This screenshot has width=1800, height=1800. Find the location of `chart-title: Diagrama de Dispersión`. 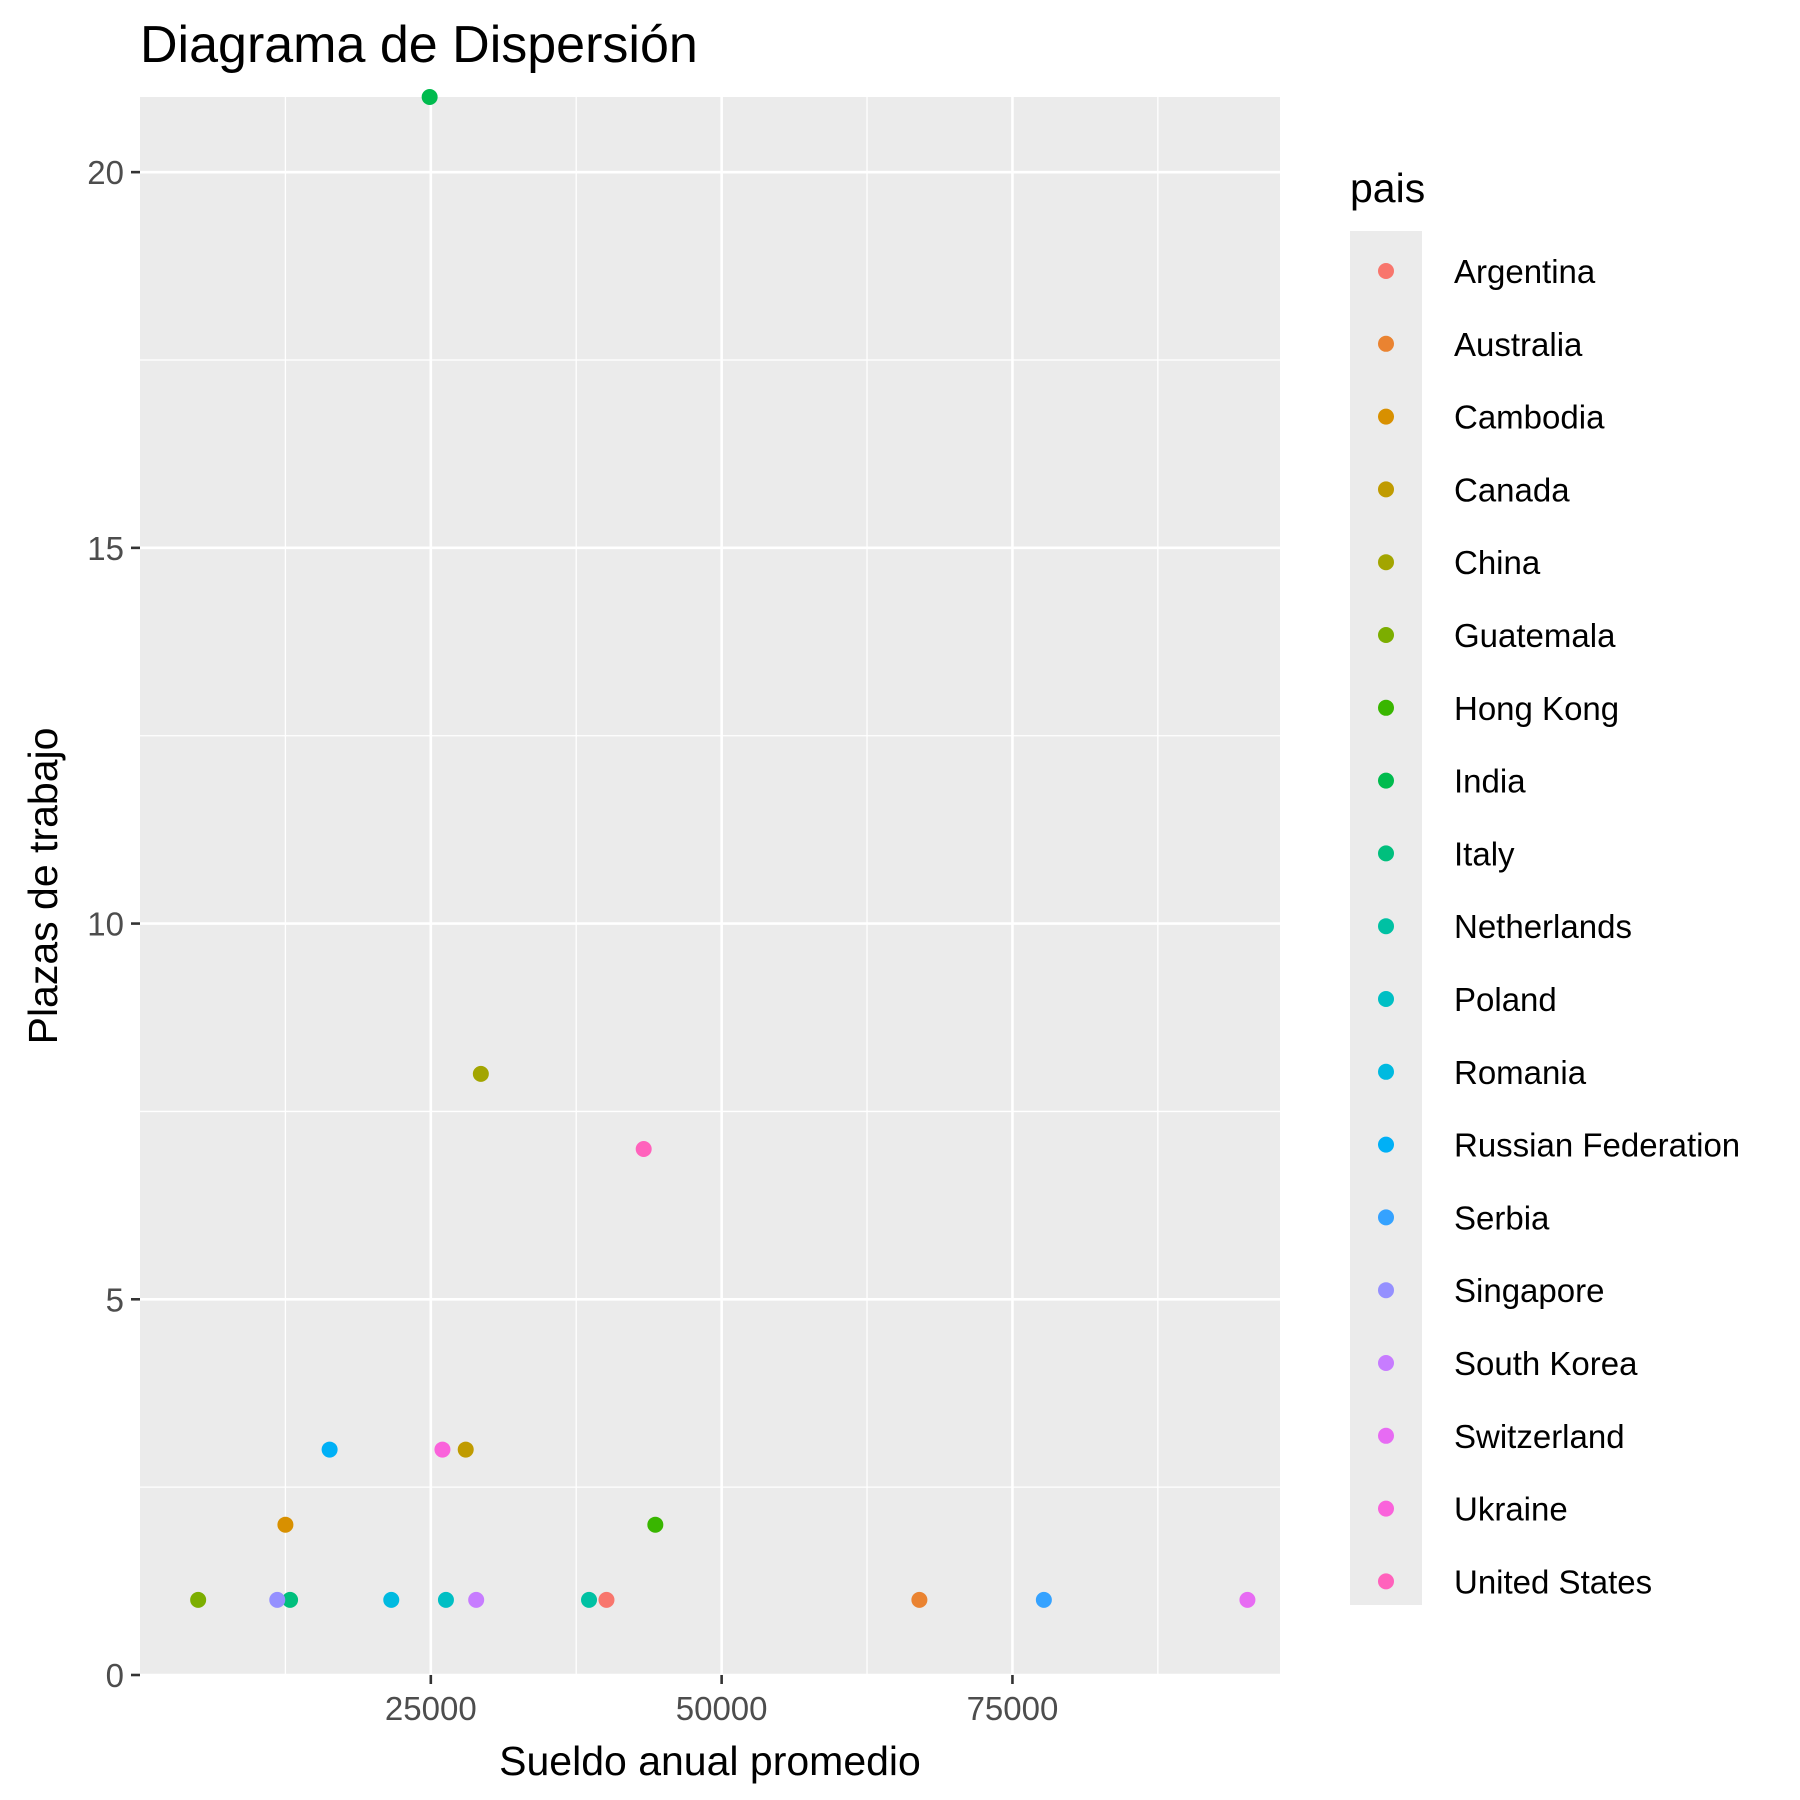

chart-title: Diagrama de Dispersión is located at coordinates (419, 45).